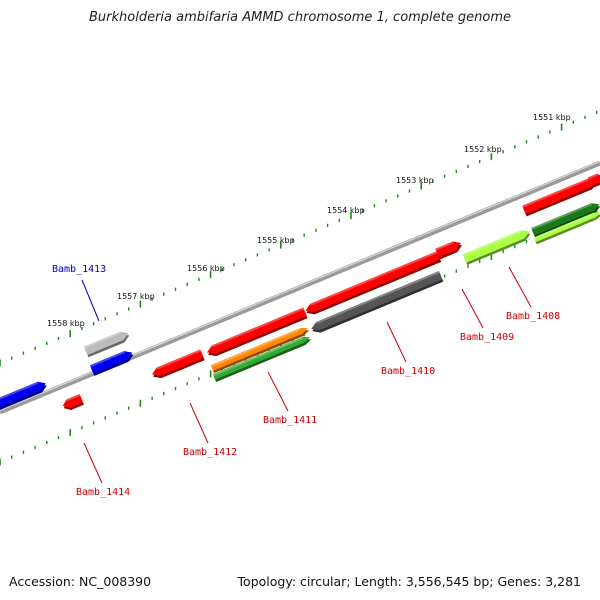 This screenshot has width=600, height=600. What do you see at coordinates (206, 268) in the screenshot?
I see `kbp-label-1556: 1556 kbp` at bounding box center [206, 268].